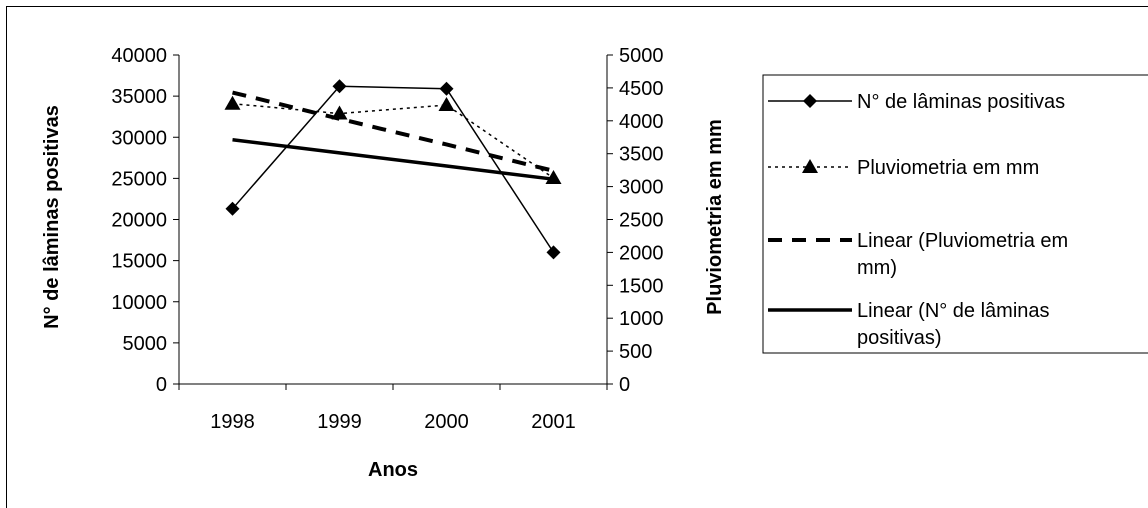  I want to click on legend-label: mm), so click(877, 268).